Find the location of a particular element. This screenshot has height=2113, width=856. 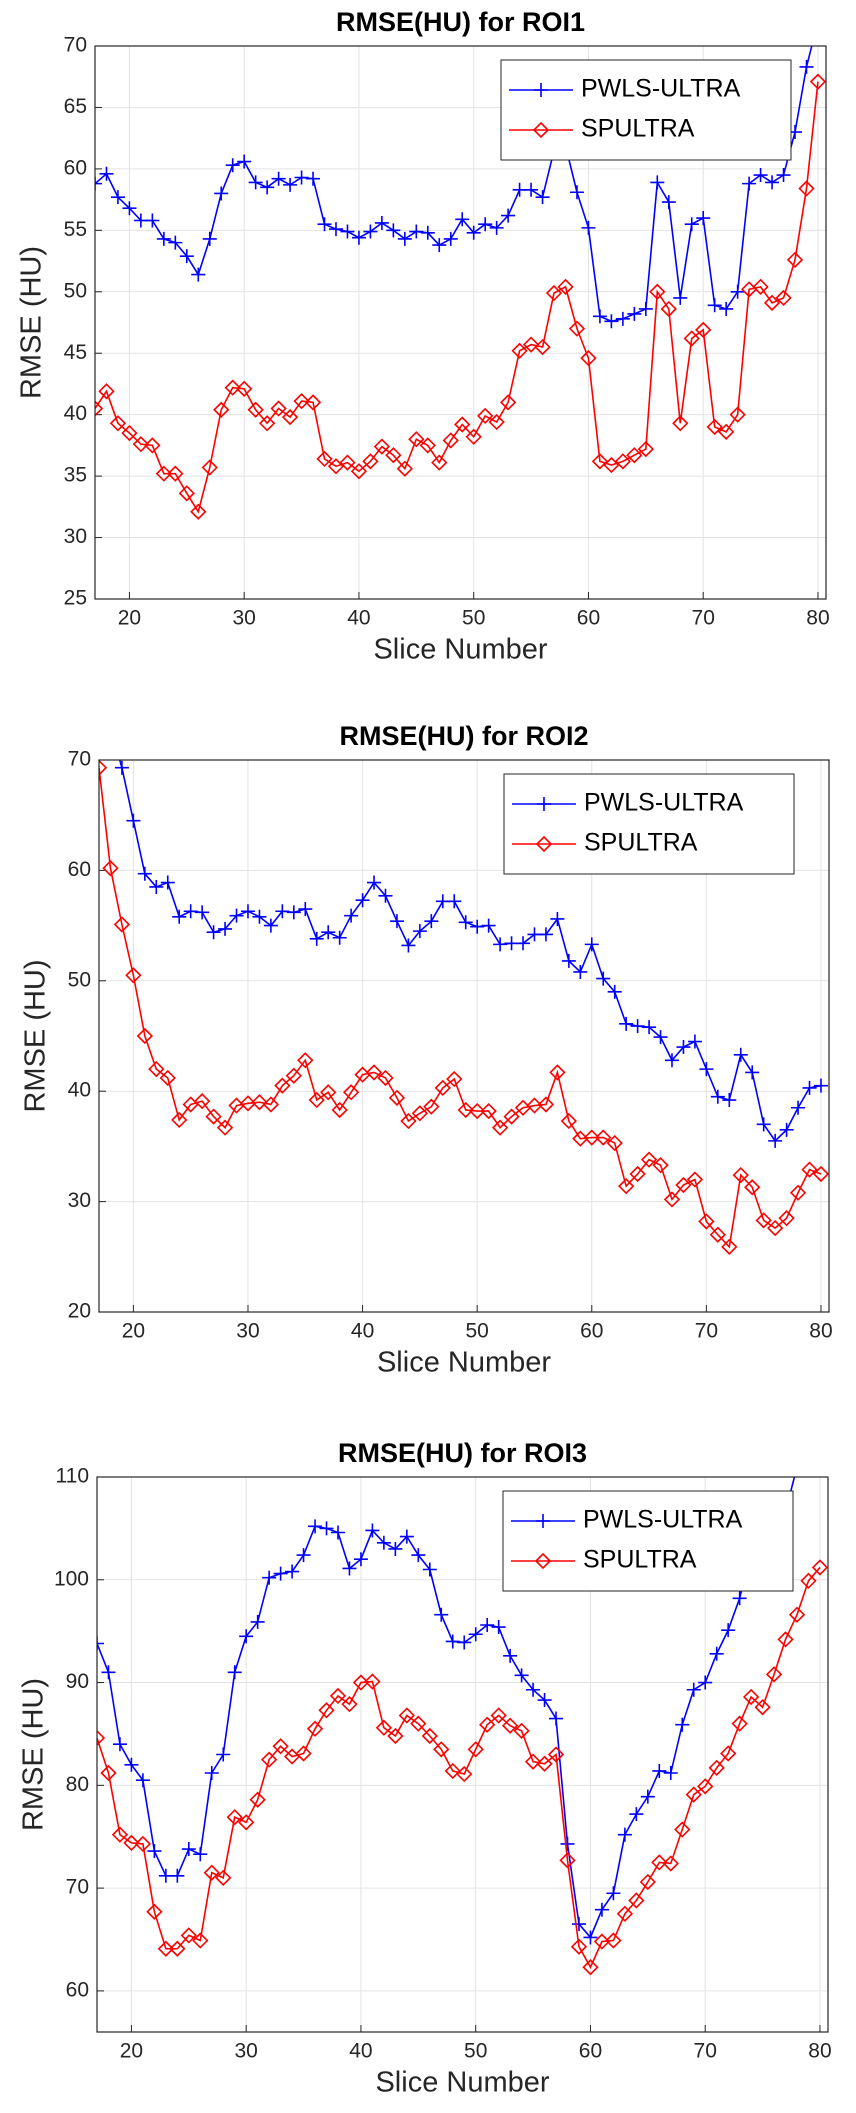

y-tick-label: 70 is located at coordinates (75, 45).